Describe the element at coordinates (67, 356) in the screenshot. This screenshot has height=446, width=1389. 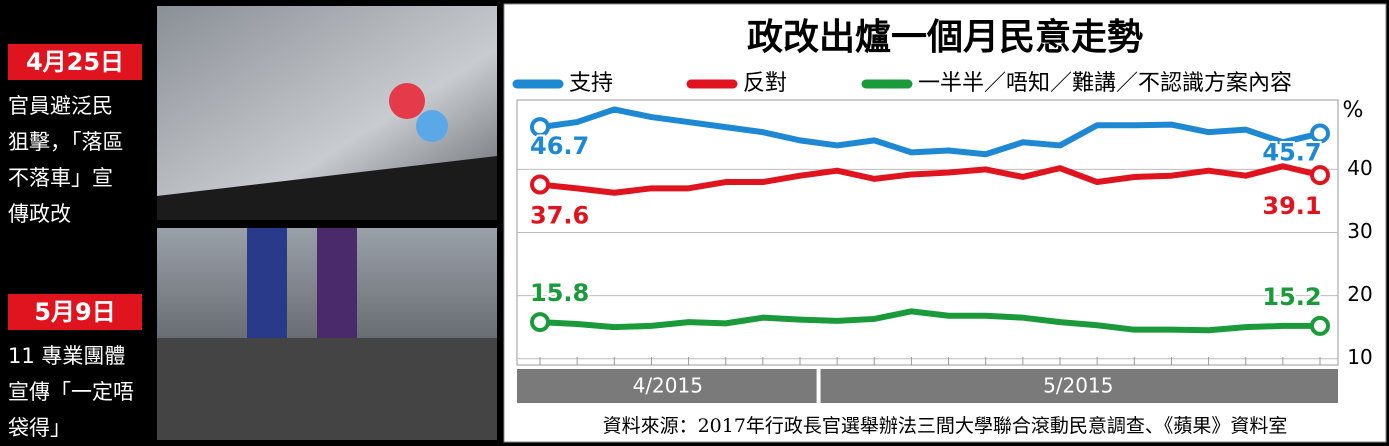
I see `caption-line: 11 專業團體` at that location.